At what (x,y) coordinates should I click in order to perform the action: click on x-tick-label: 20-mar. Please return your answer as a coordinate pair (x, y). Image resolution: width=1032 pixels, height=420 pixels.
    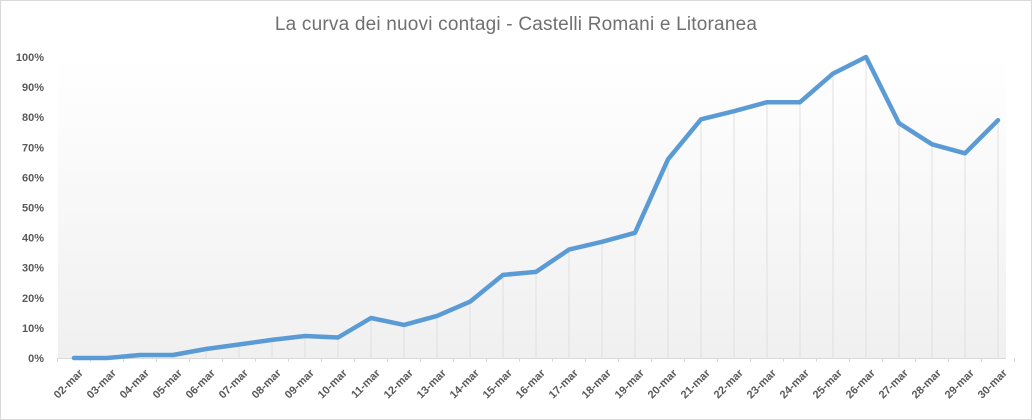
    Looking at the image, I should click on (663, 384).